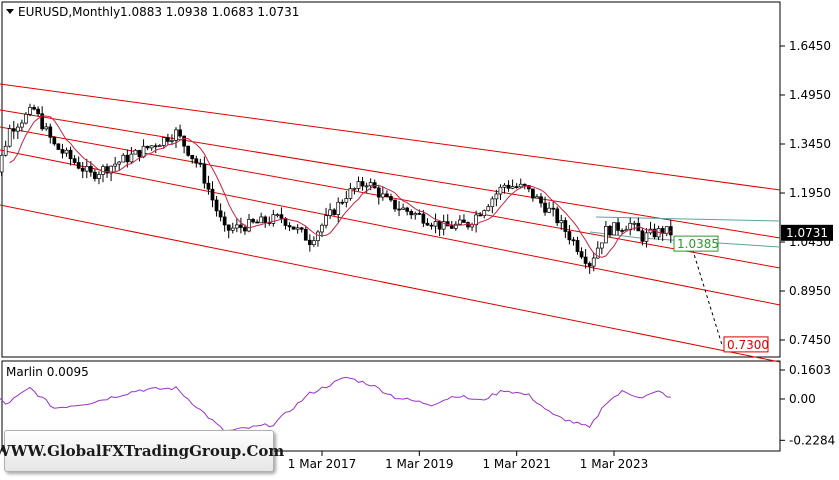 This screenshot has height=480, width=839. What do you see at coordinates (748, 345) in the screenshot?
I see `target-label: 0.7300` at bounding box center [748, 345].